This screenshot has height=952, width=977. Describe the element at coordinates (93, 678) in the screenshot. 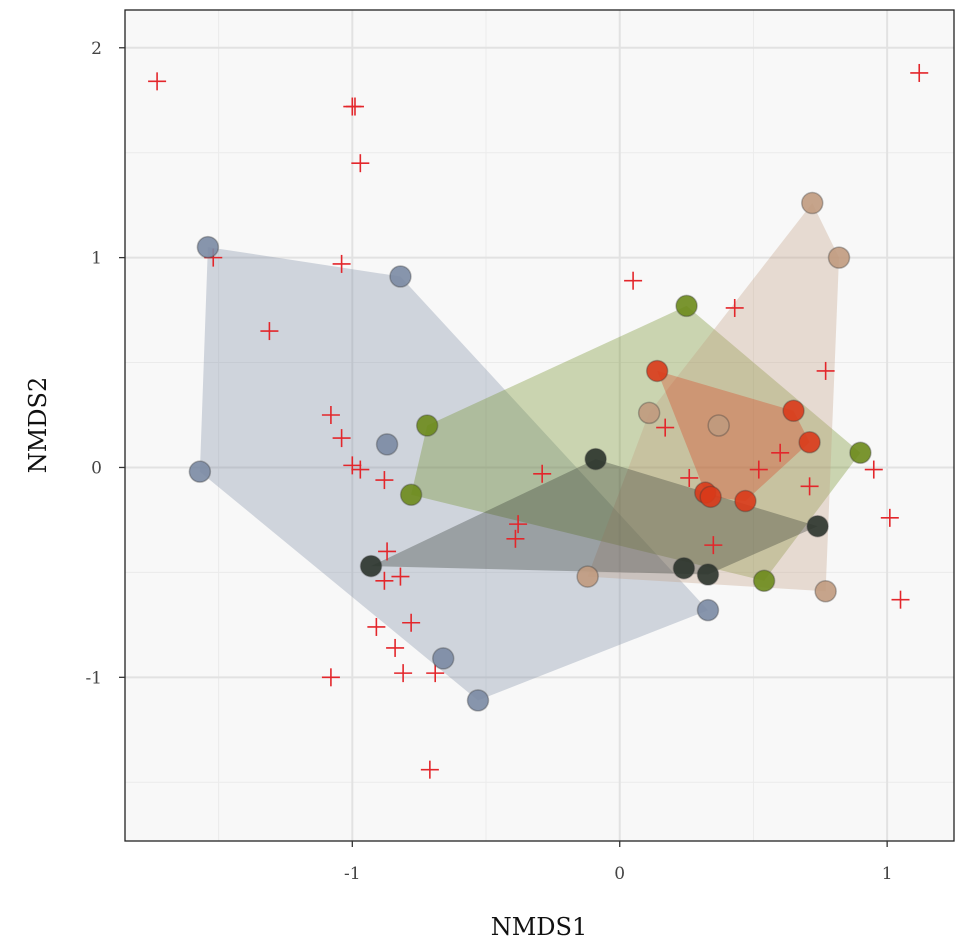

I see `y-tick-label: -1` at that location.